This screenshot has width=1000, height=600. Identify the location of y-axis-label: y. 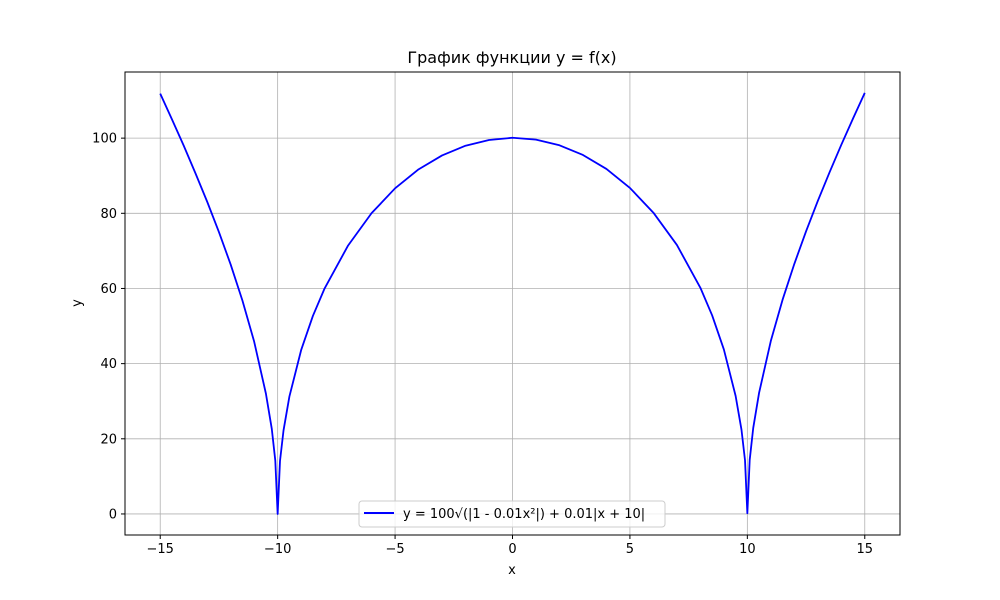
(77, 303).